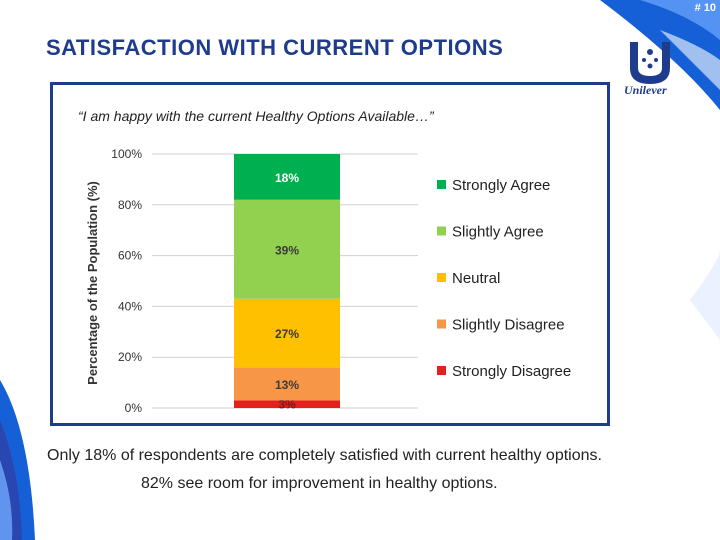  I want to click on bar-segment-strongly-agree, so click(287, 177).